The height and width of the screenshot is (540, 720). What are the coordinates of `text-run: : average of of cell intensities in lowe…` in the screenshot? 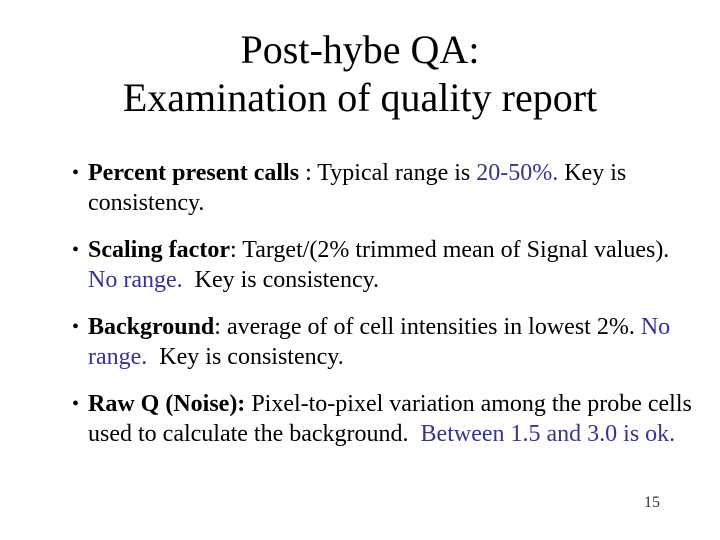 It's located at (427, 327).